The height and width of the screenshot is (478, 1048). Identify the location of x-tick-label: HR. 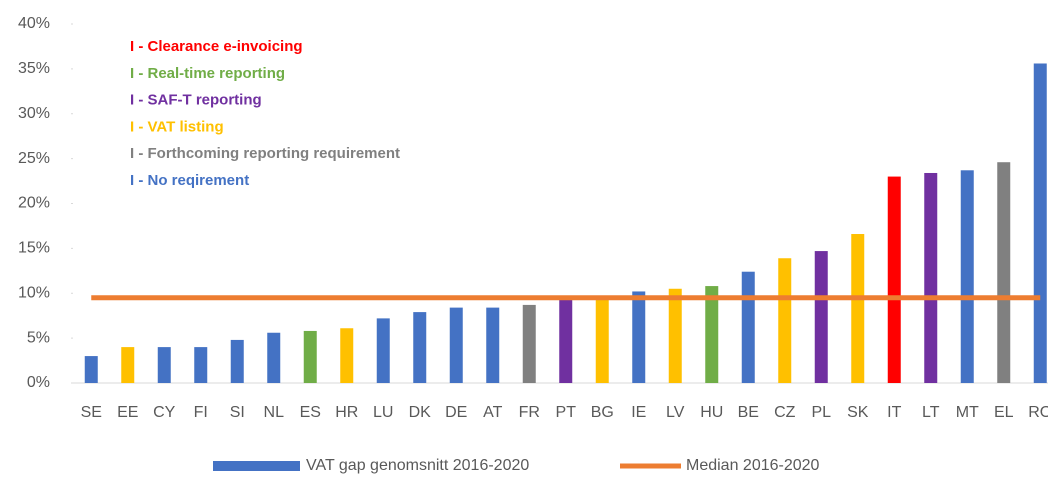
(346, 412).